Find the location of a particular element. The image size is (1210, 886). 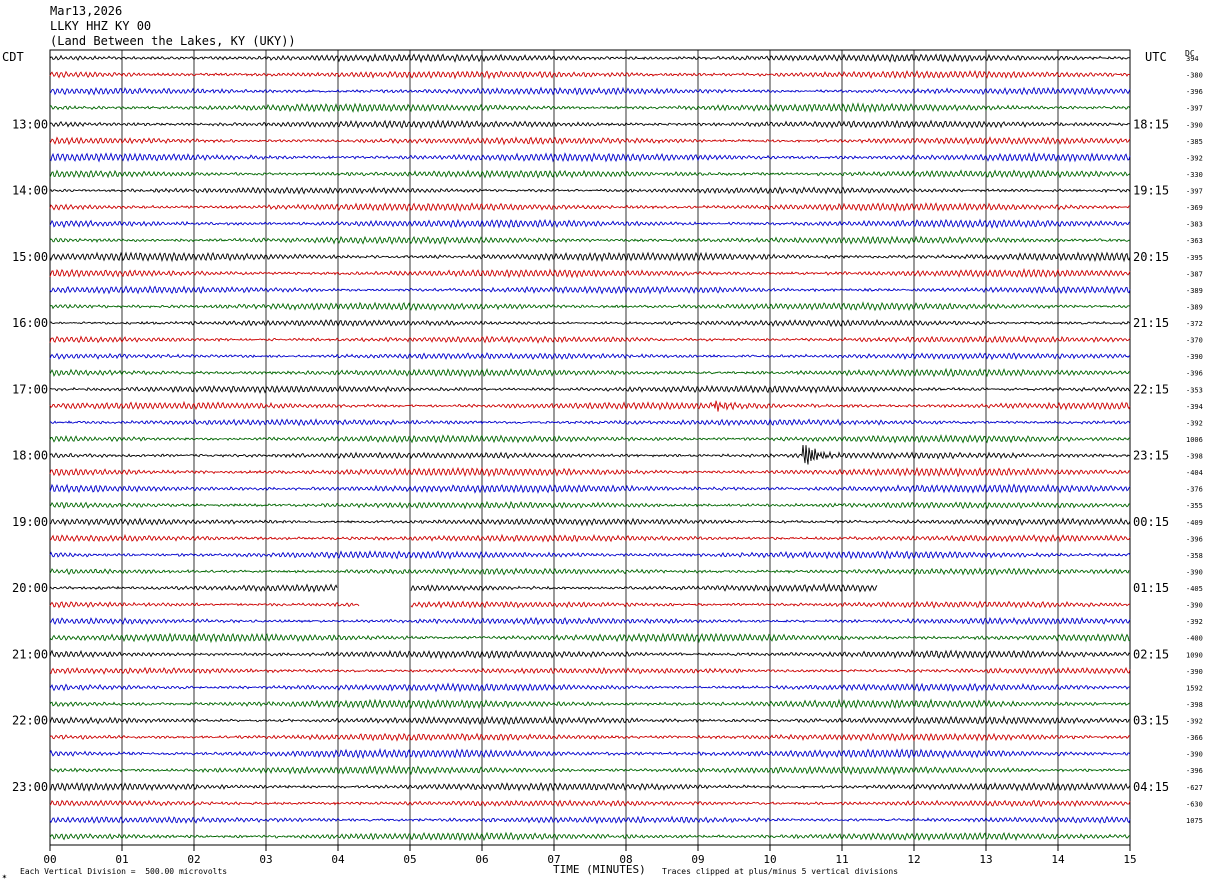

dc-offset-label: -397 is located at coordinates (1194, 192).